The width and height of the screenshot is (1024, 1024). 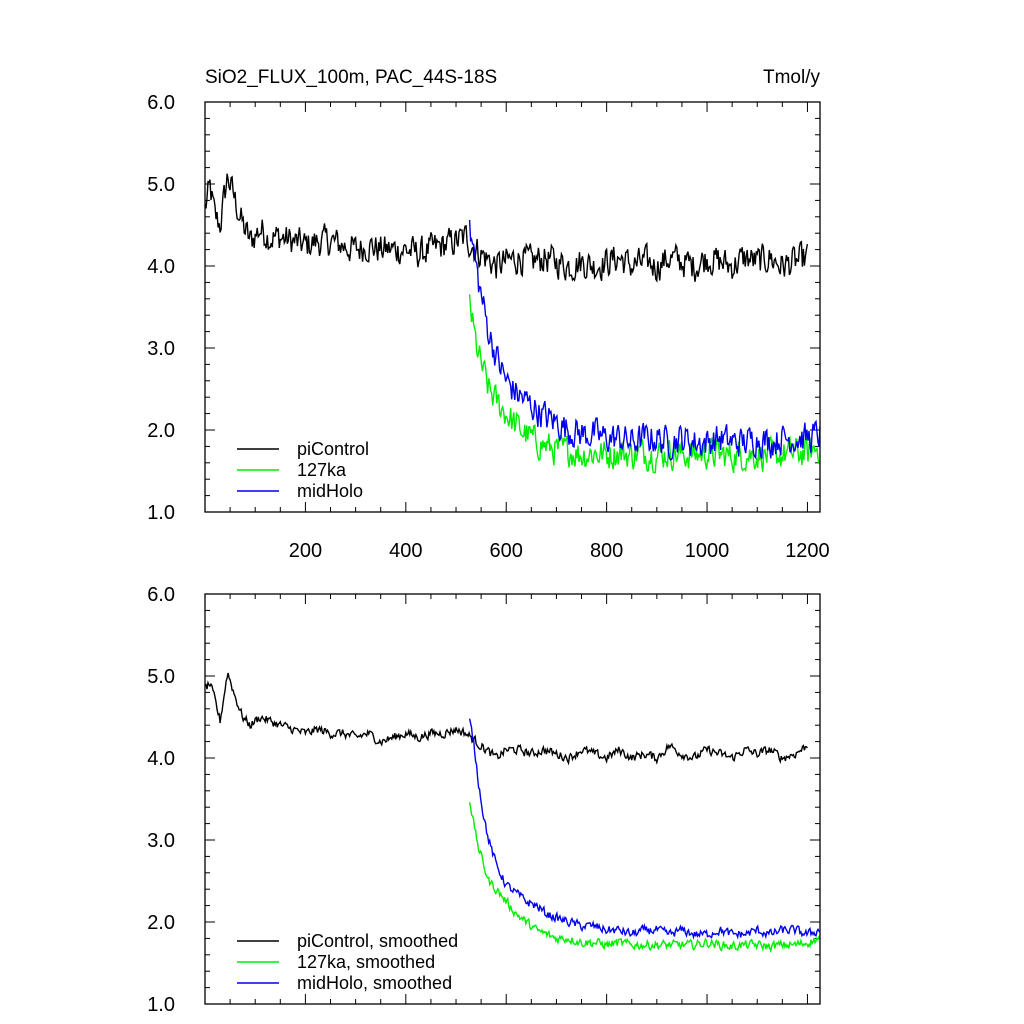 What do you see at coordinates (374, 983) in the screenshot?
I see `legend-label: midHolo, smoothed` at bounding box center [374, 983].